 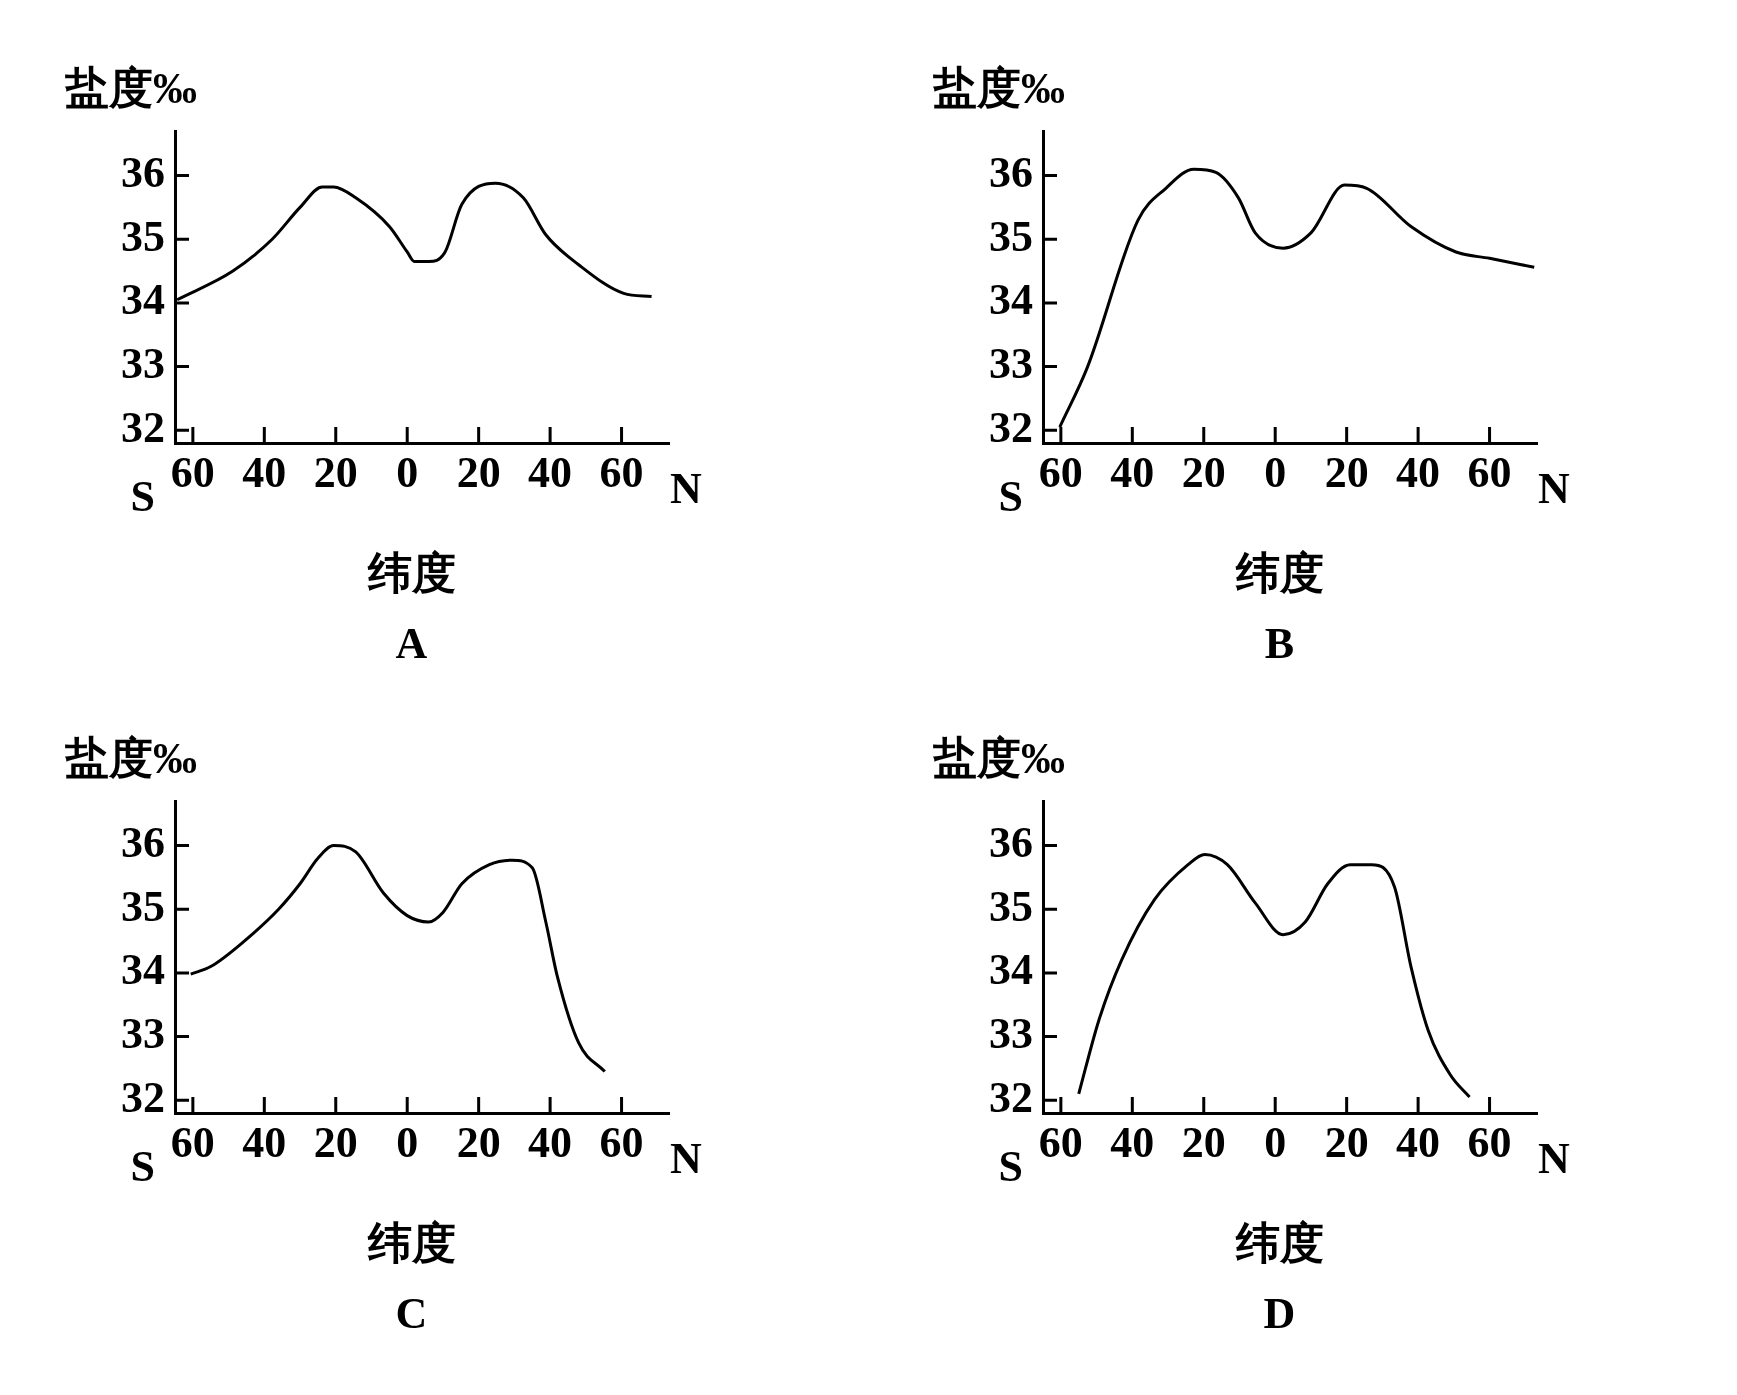 What do you see at coordinates (1274, 975) in the screenshot?
I see `line-series` at bounding box center [1274, 975].